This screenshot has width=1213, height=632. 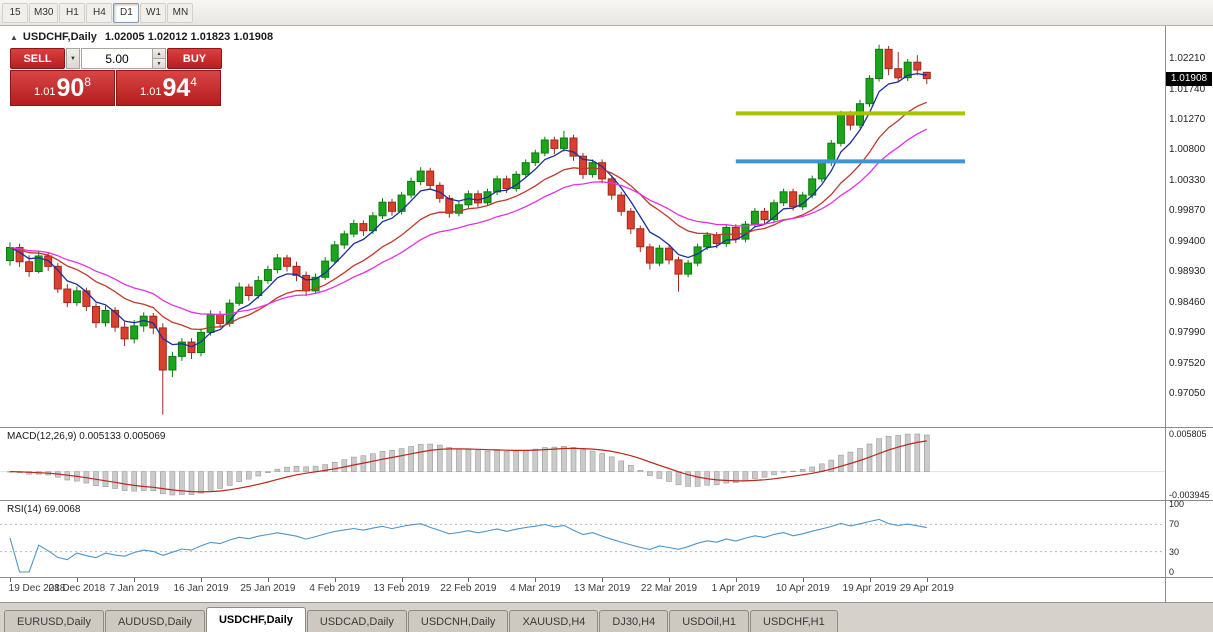 What do you see at coordinates (54, 621) in the screenshot?
I see `chart-tab-EURUSD-Daily: EURUSD,Daily` at bounding box center [54, 621].